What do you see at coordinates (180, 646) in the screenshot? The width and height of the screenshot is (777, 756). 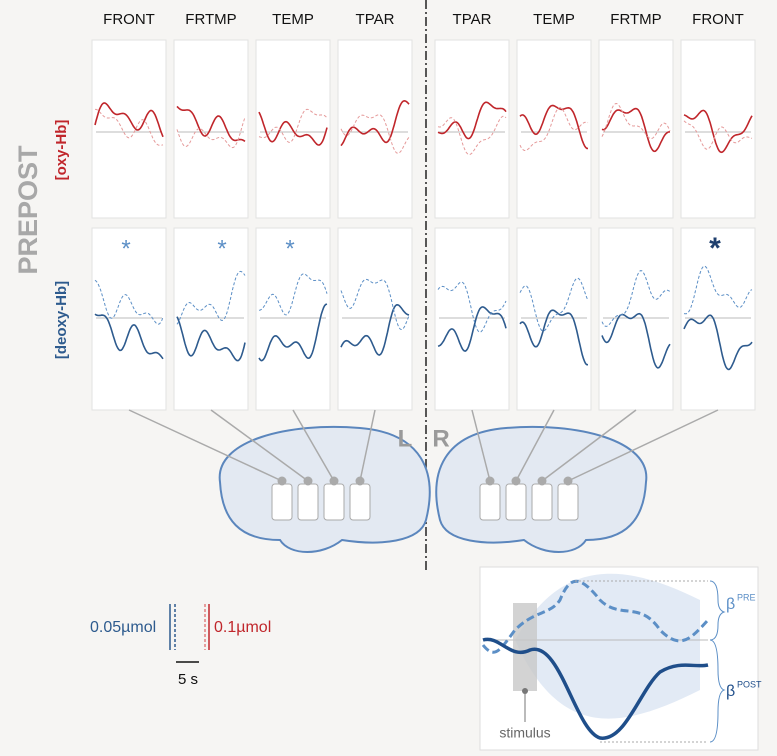 I see `scale-bars: 0.05µmol 0.1µmol 5 s` at bounding box center [180, 646].